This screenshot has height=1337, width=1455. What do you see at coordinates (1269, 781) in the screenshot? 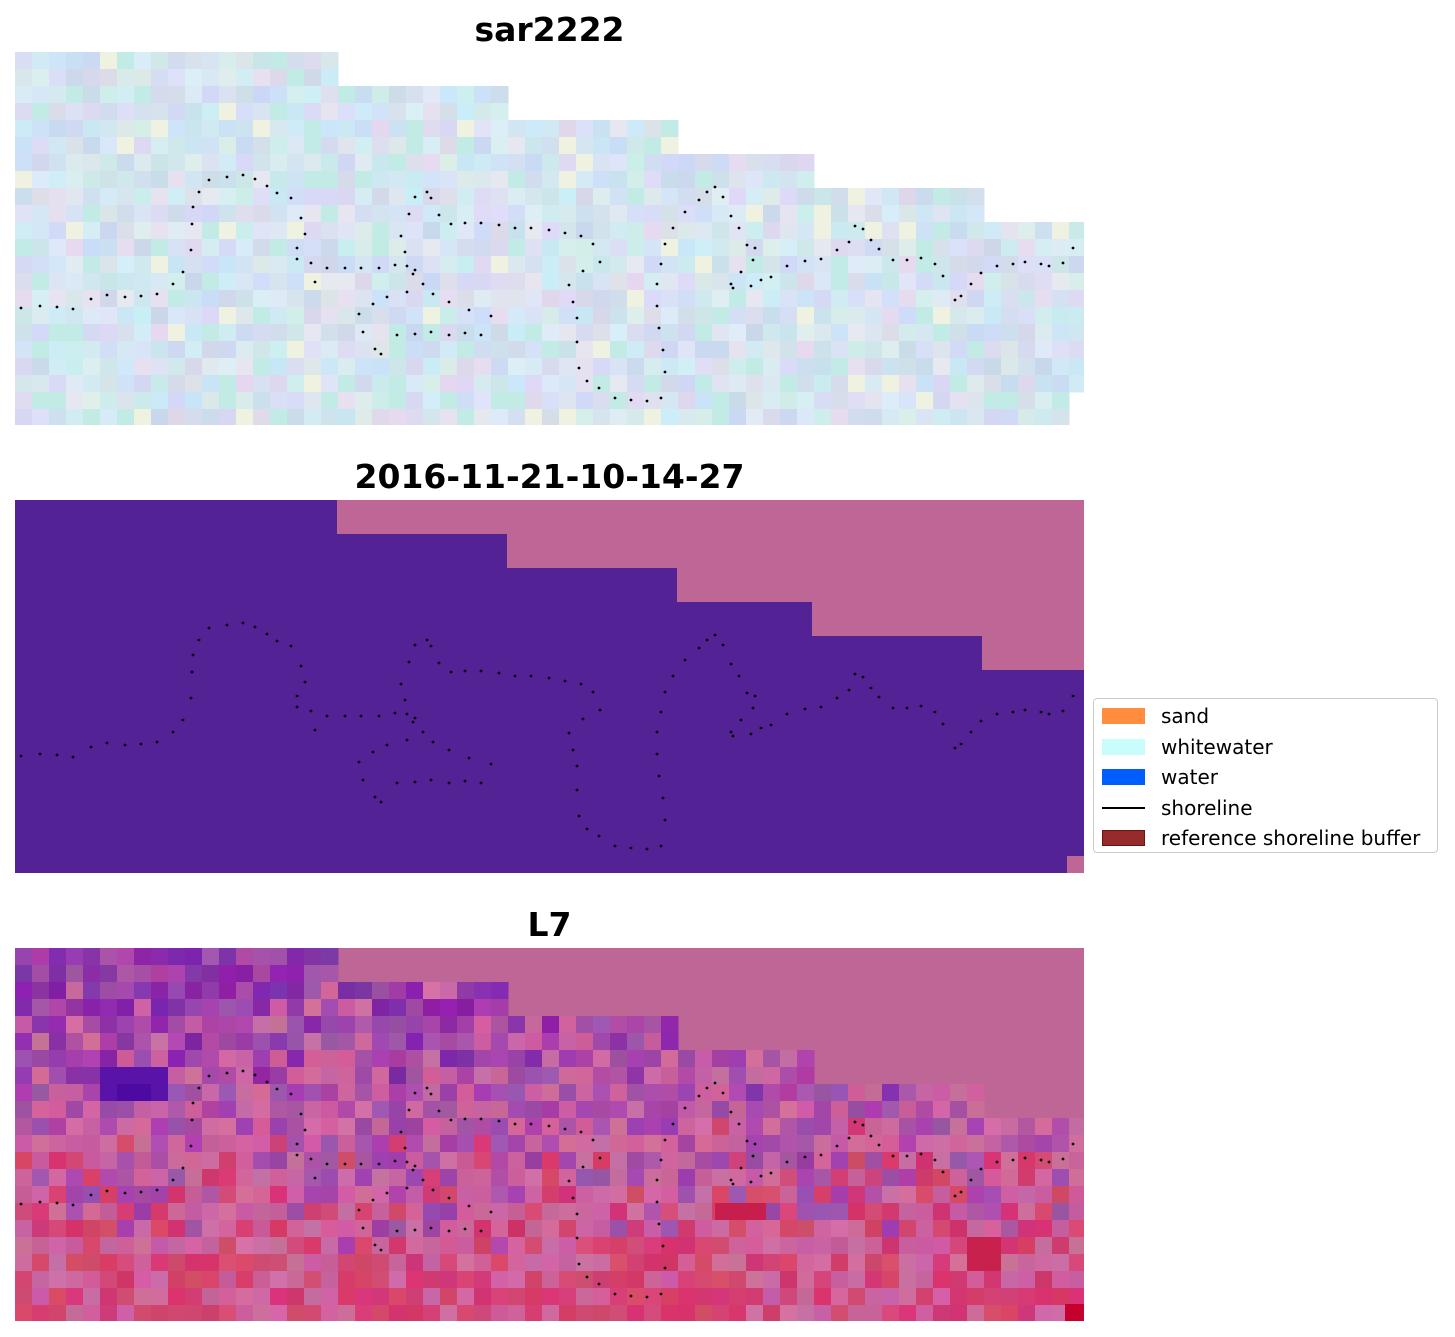
I see `legend-item-water: water` at bounding box center [1269, 781].